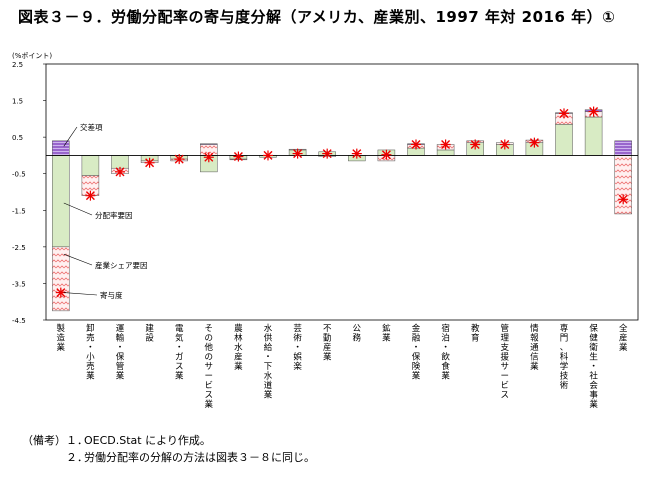 This screenshot has height=479, width=666. I want to click on x-category-label-char: 門, so click(564, 339).